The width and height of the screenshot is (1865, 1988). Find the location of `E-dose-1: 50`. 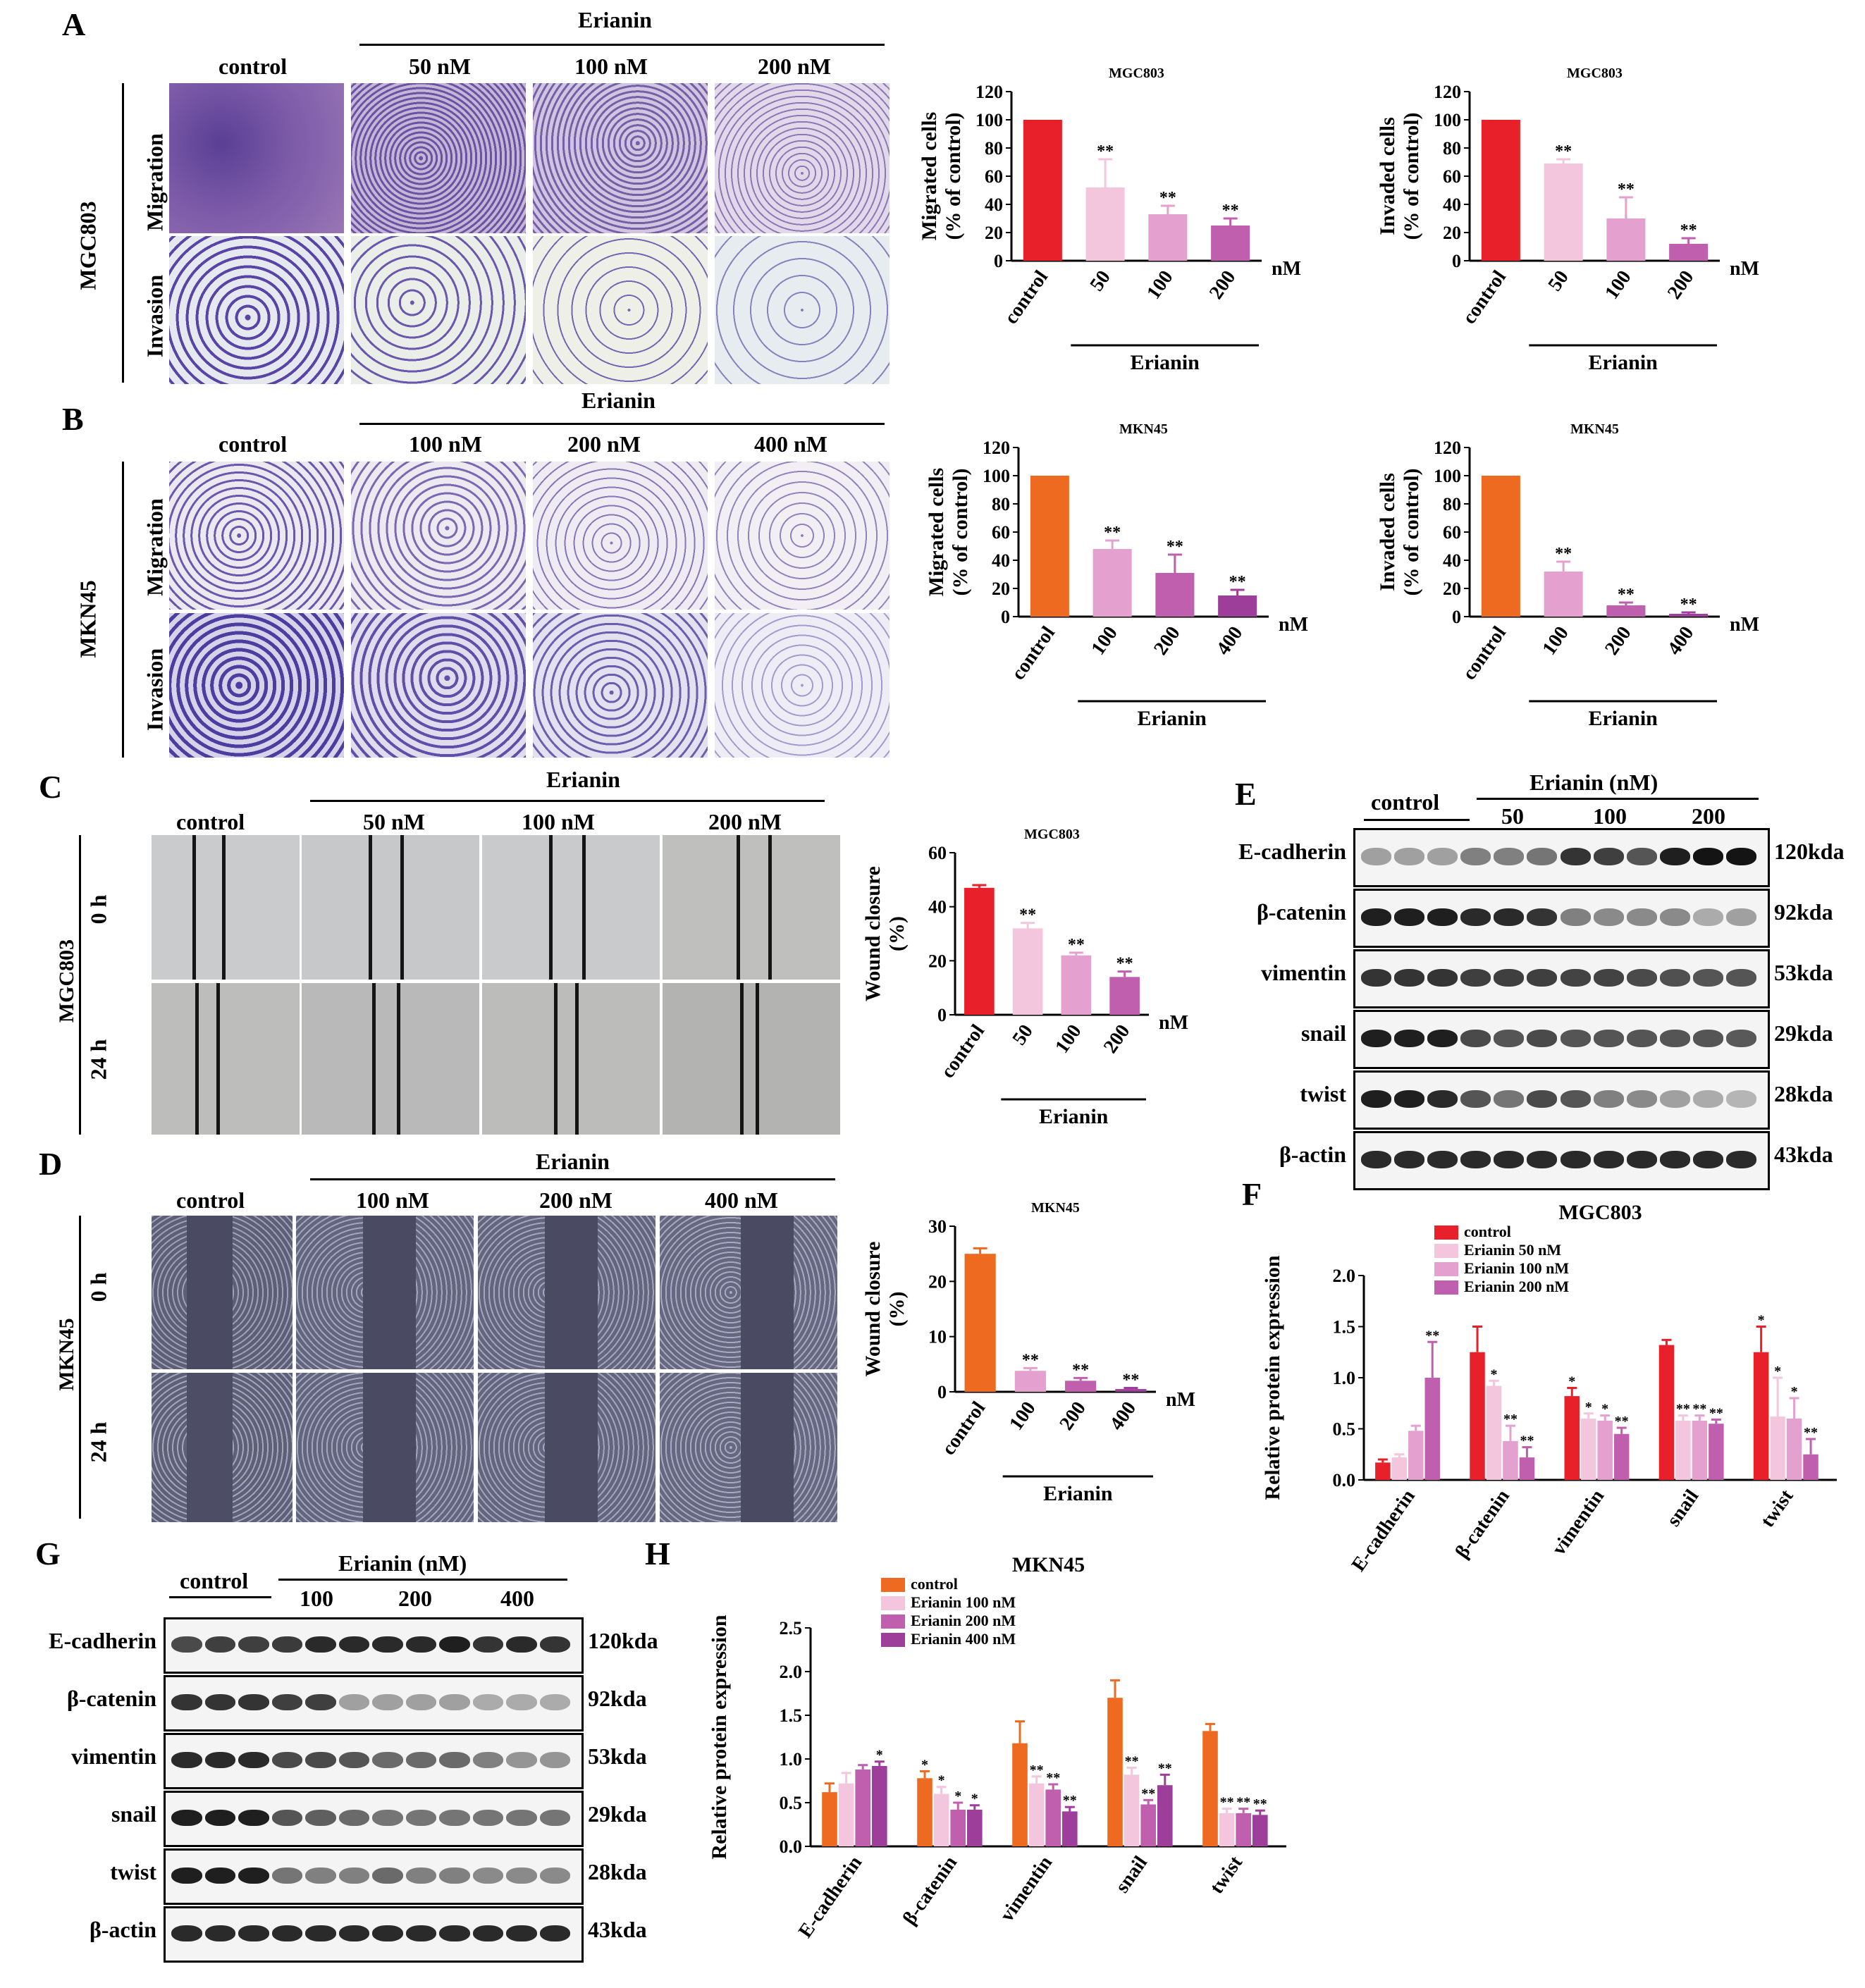

E-dose-1: 50 is located at coordinates (1512, 816).